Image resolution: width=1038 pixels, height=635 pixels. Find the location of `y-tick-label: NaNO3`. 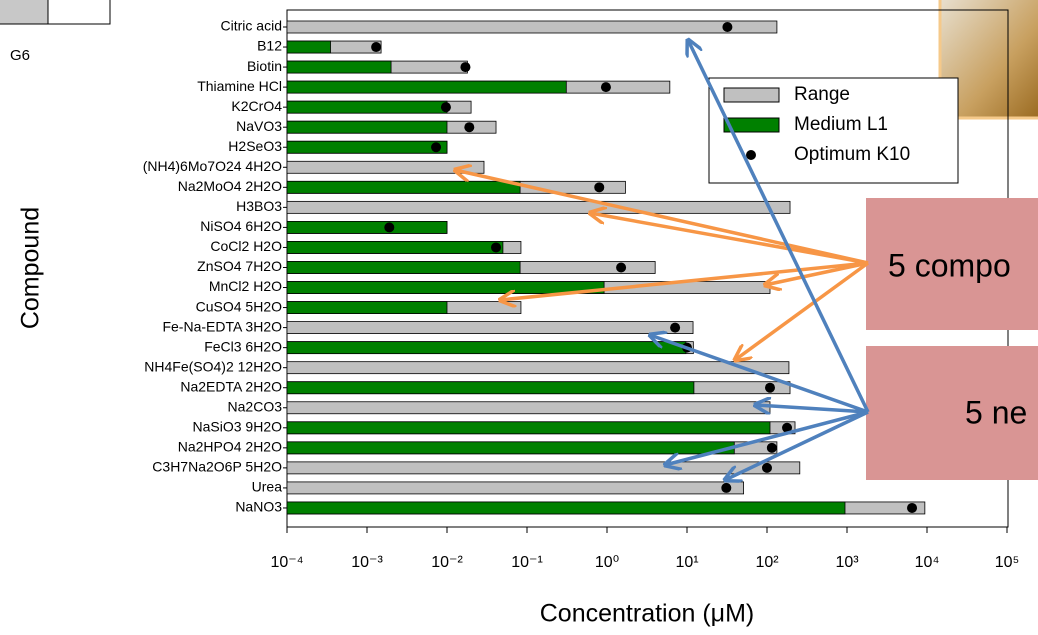

y-tick-label: NaNO3 is located at coordinates (258, 507).